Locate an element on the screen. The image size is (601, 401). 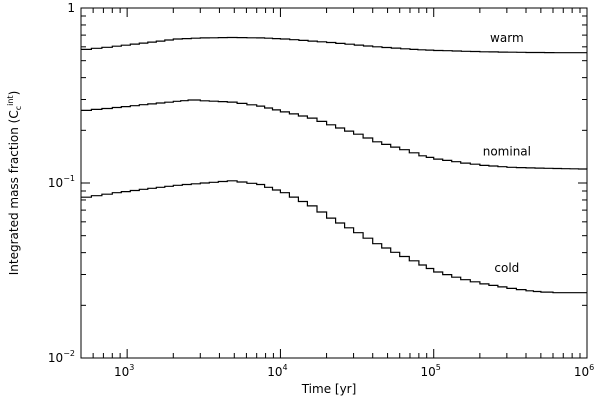
series-line-nominal is located at coordinates (334, 134).